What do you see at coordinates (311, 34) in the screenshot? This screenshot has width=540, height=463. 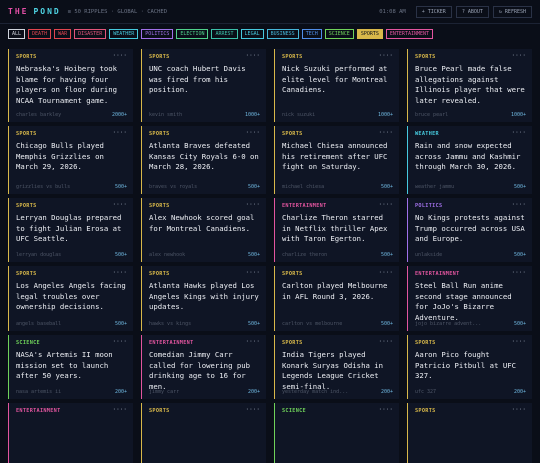 I see `filter-chip: TECH` at bounding box center [311, 34].